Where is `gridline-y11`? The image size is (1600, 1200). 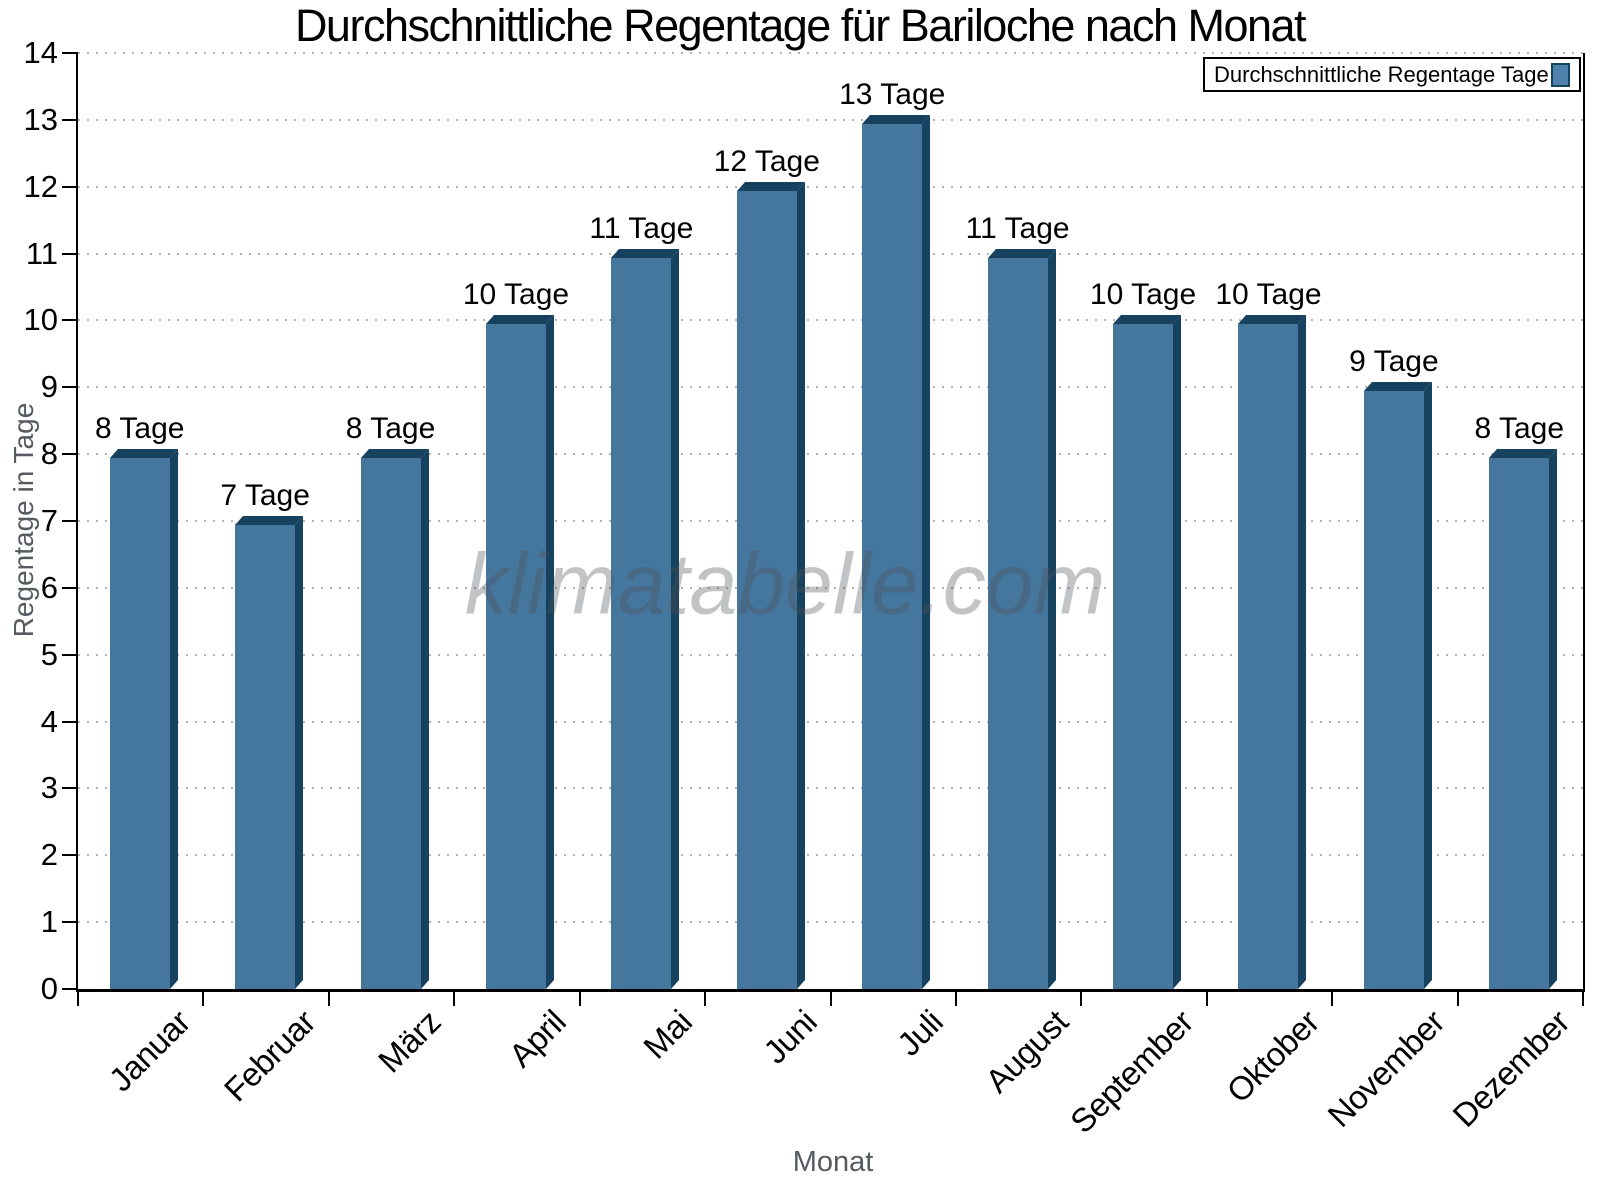
gridline-y11 is located at coordinates (830, 253).